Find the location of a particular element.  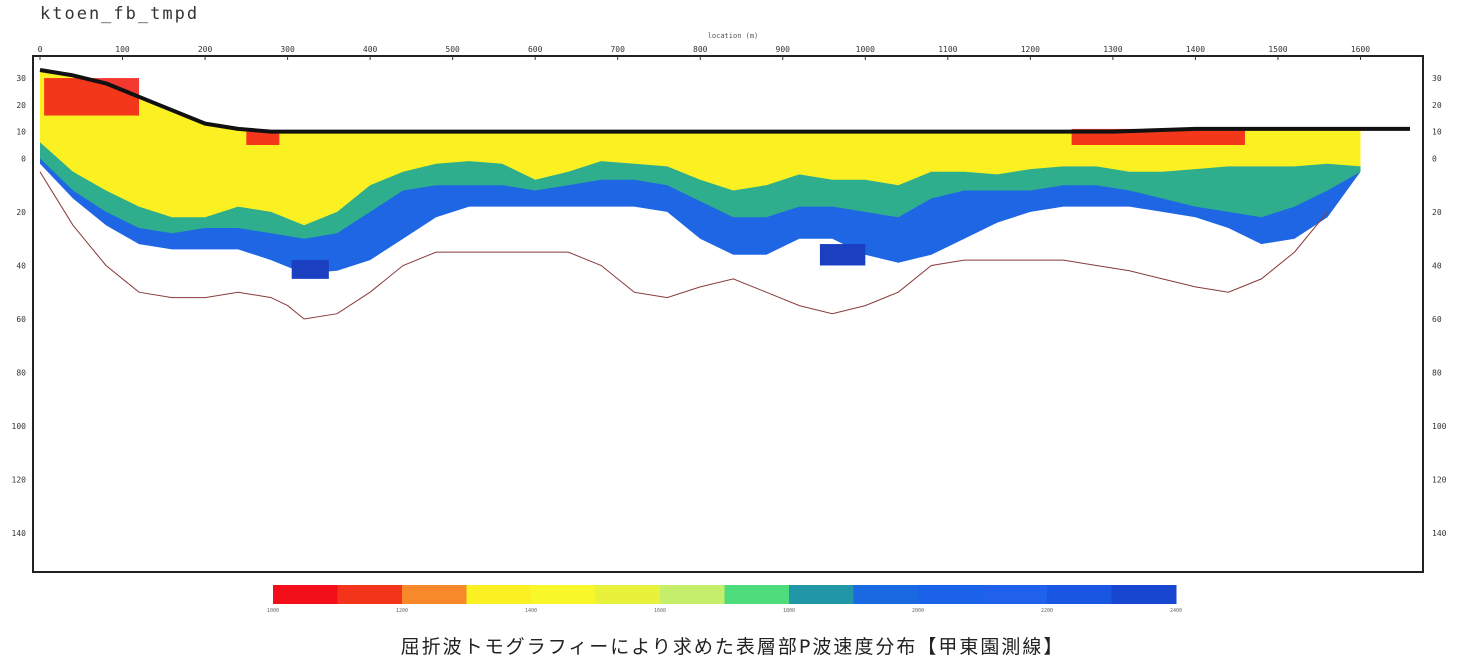

colorbar-tick-label: 2000 is located at coordinates (918, 611).